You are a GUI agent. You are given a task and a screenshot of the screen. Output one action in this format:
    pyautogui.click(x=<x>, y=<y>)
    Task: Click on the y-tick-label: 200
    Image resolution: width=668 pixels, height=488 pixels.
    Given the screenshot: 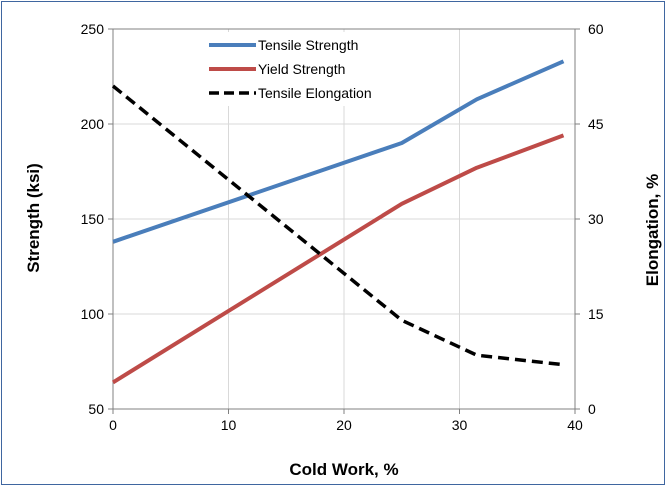 What is the action you would take?
    pyautogui.click(x=93, y=124)
    